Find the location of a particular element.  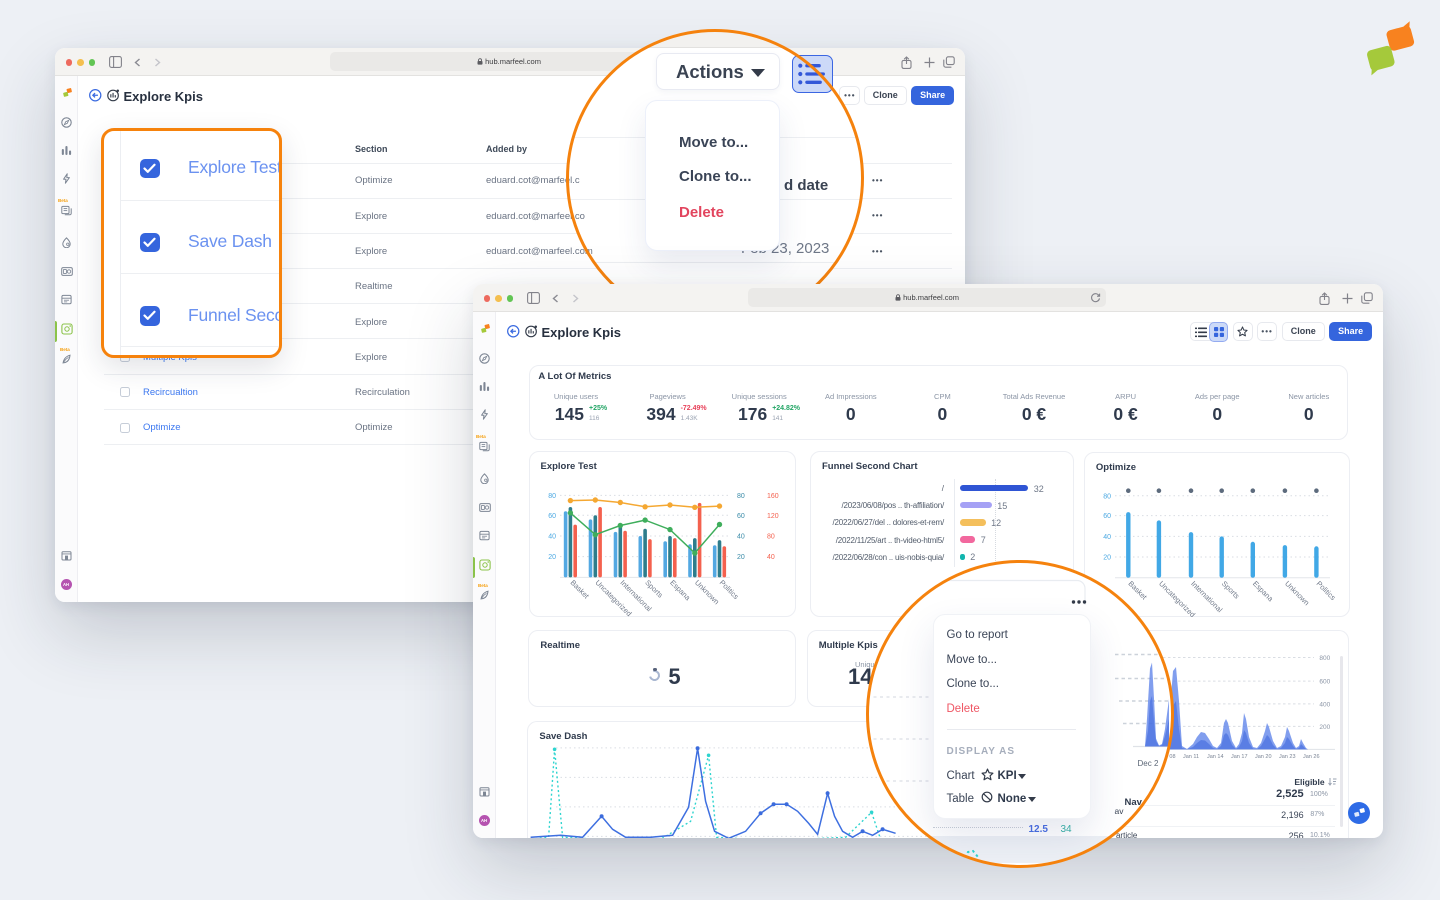

svg-text: Jan 23 is located at coordinates (1287, 757).